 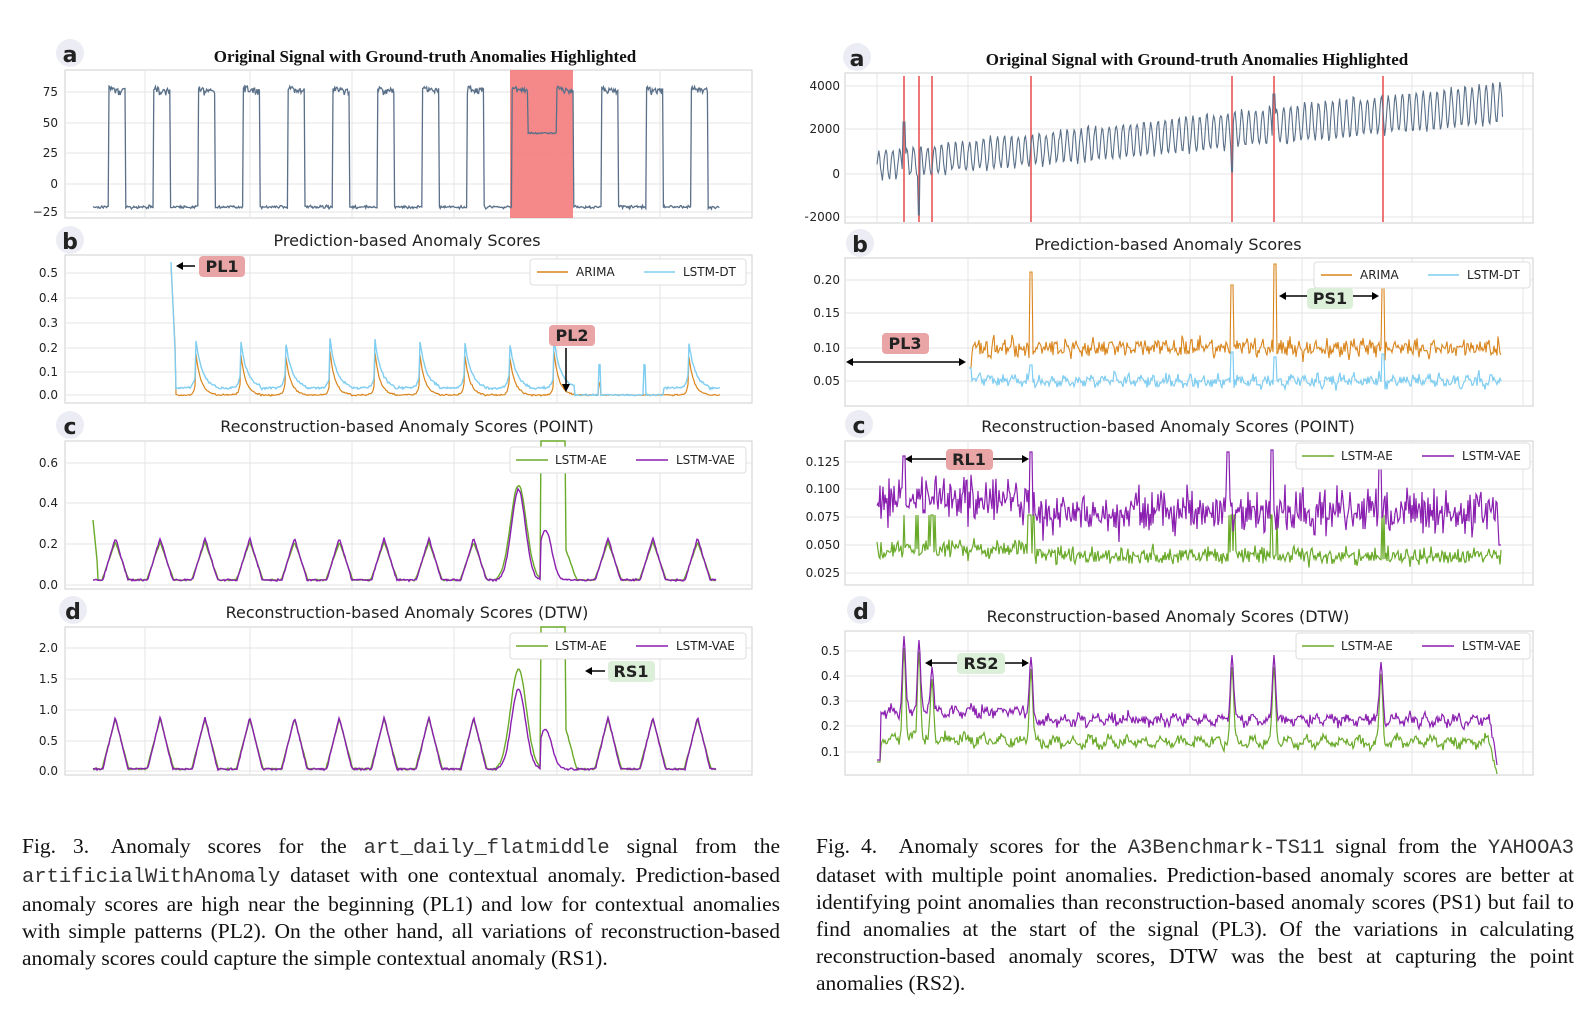 I want to click on y-tick: 2000, so click(x=824, y=129).